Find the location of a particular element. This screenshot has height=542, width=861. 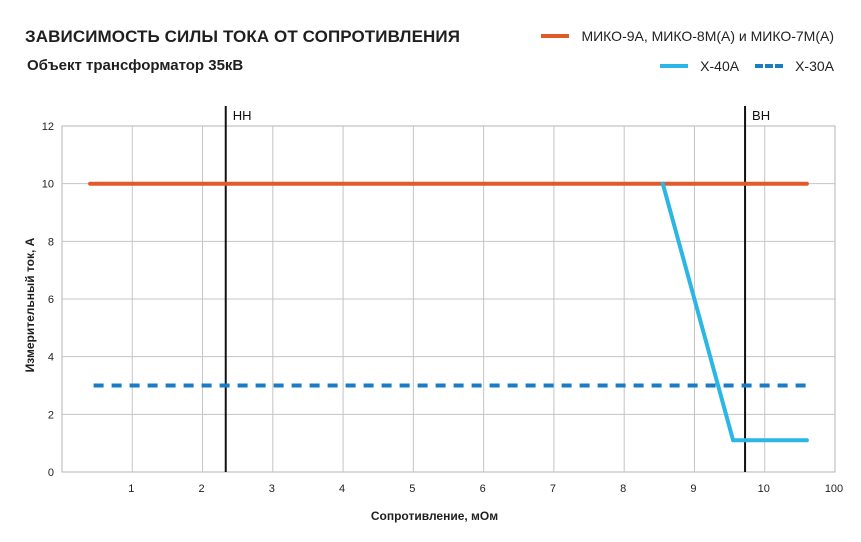

y-tick-label: 0 is located at coordinates (51, 473).